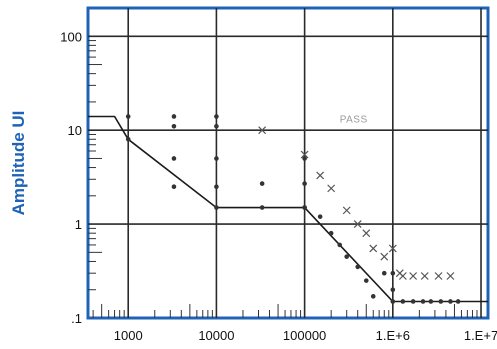 The height and width of the screenshot is (349, 497). I want to click on y-tick-labels: 100 10 1 .1, so click(71, 177).